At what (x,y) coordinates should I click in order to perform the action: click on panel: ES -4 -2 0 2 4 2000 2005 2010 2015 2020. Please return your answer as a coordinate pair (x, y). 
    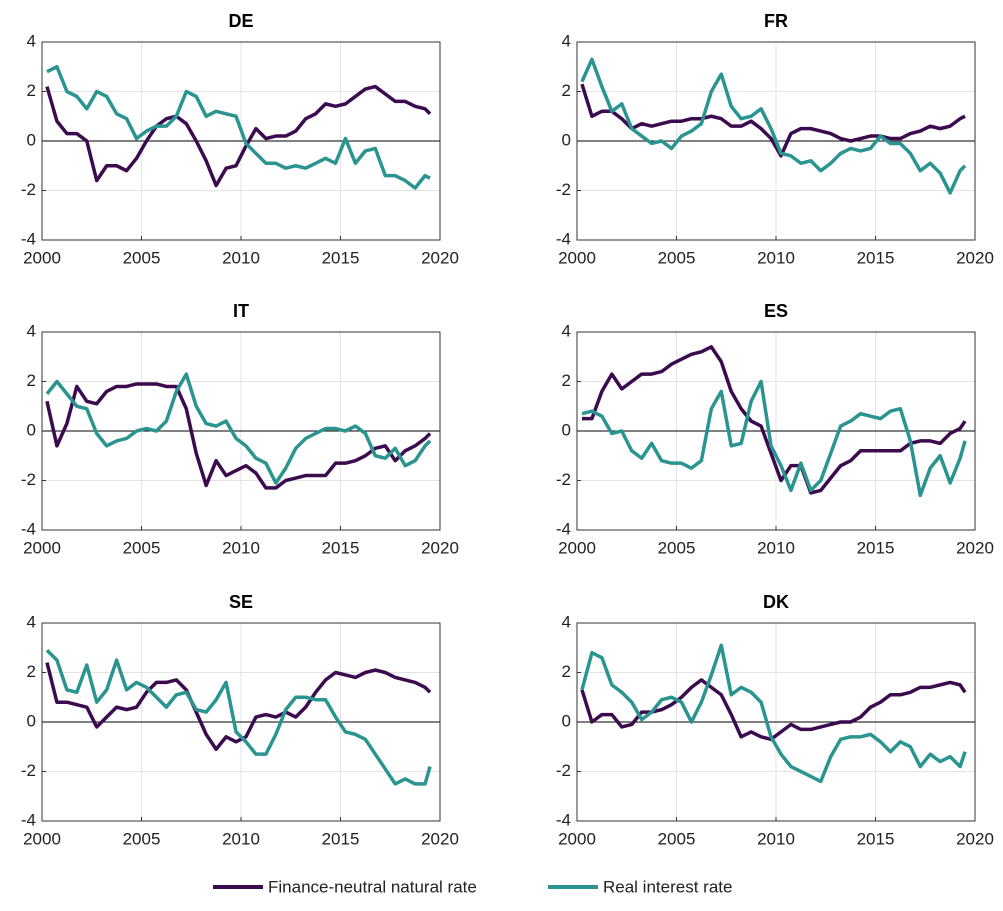
    Looking at the image, I should click on (775, 429).